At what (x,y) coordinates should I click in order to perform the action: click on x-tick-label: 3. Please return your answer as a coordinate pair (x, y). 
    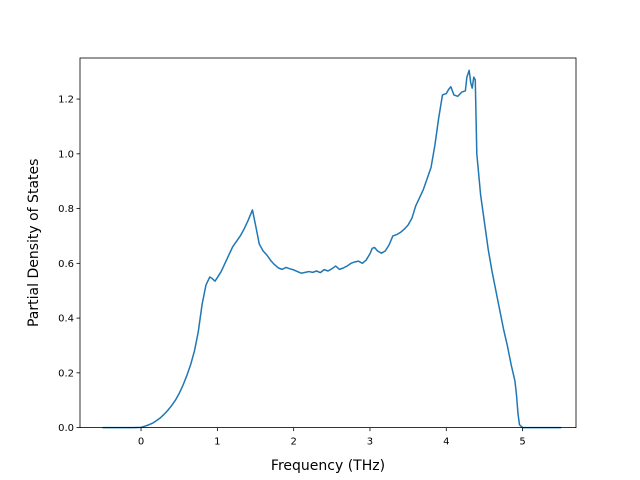
    Looking at the image, I should click on (370, 442).